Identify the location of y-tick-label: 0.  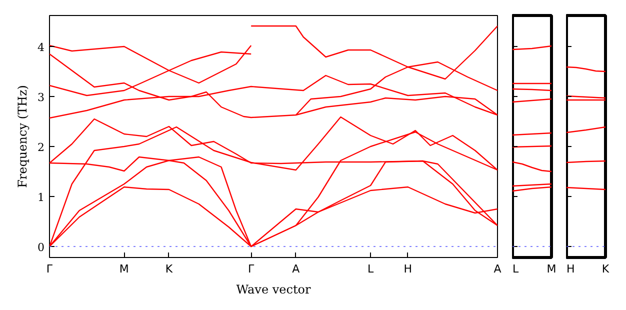
(41, 247).